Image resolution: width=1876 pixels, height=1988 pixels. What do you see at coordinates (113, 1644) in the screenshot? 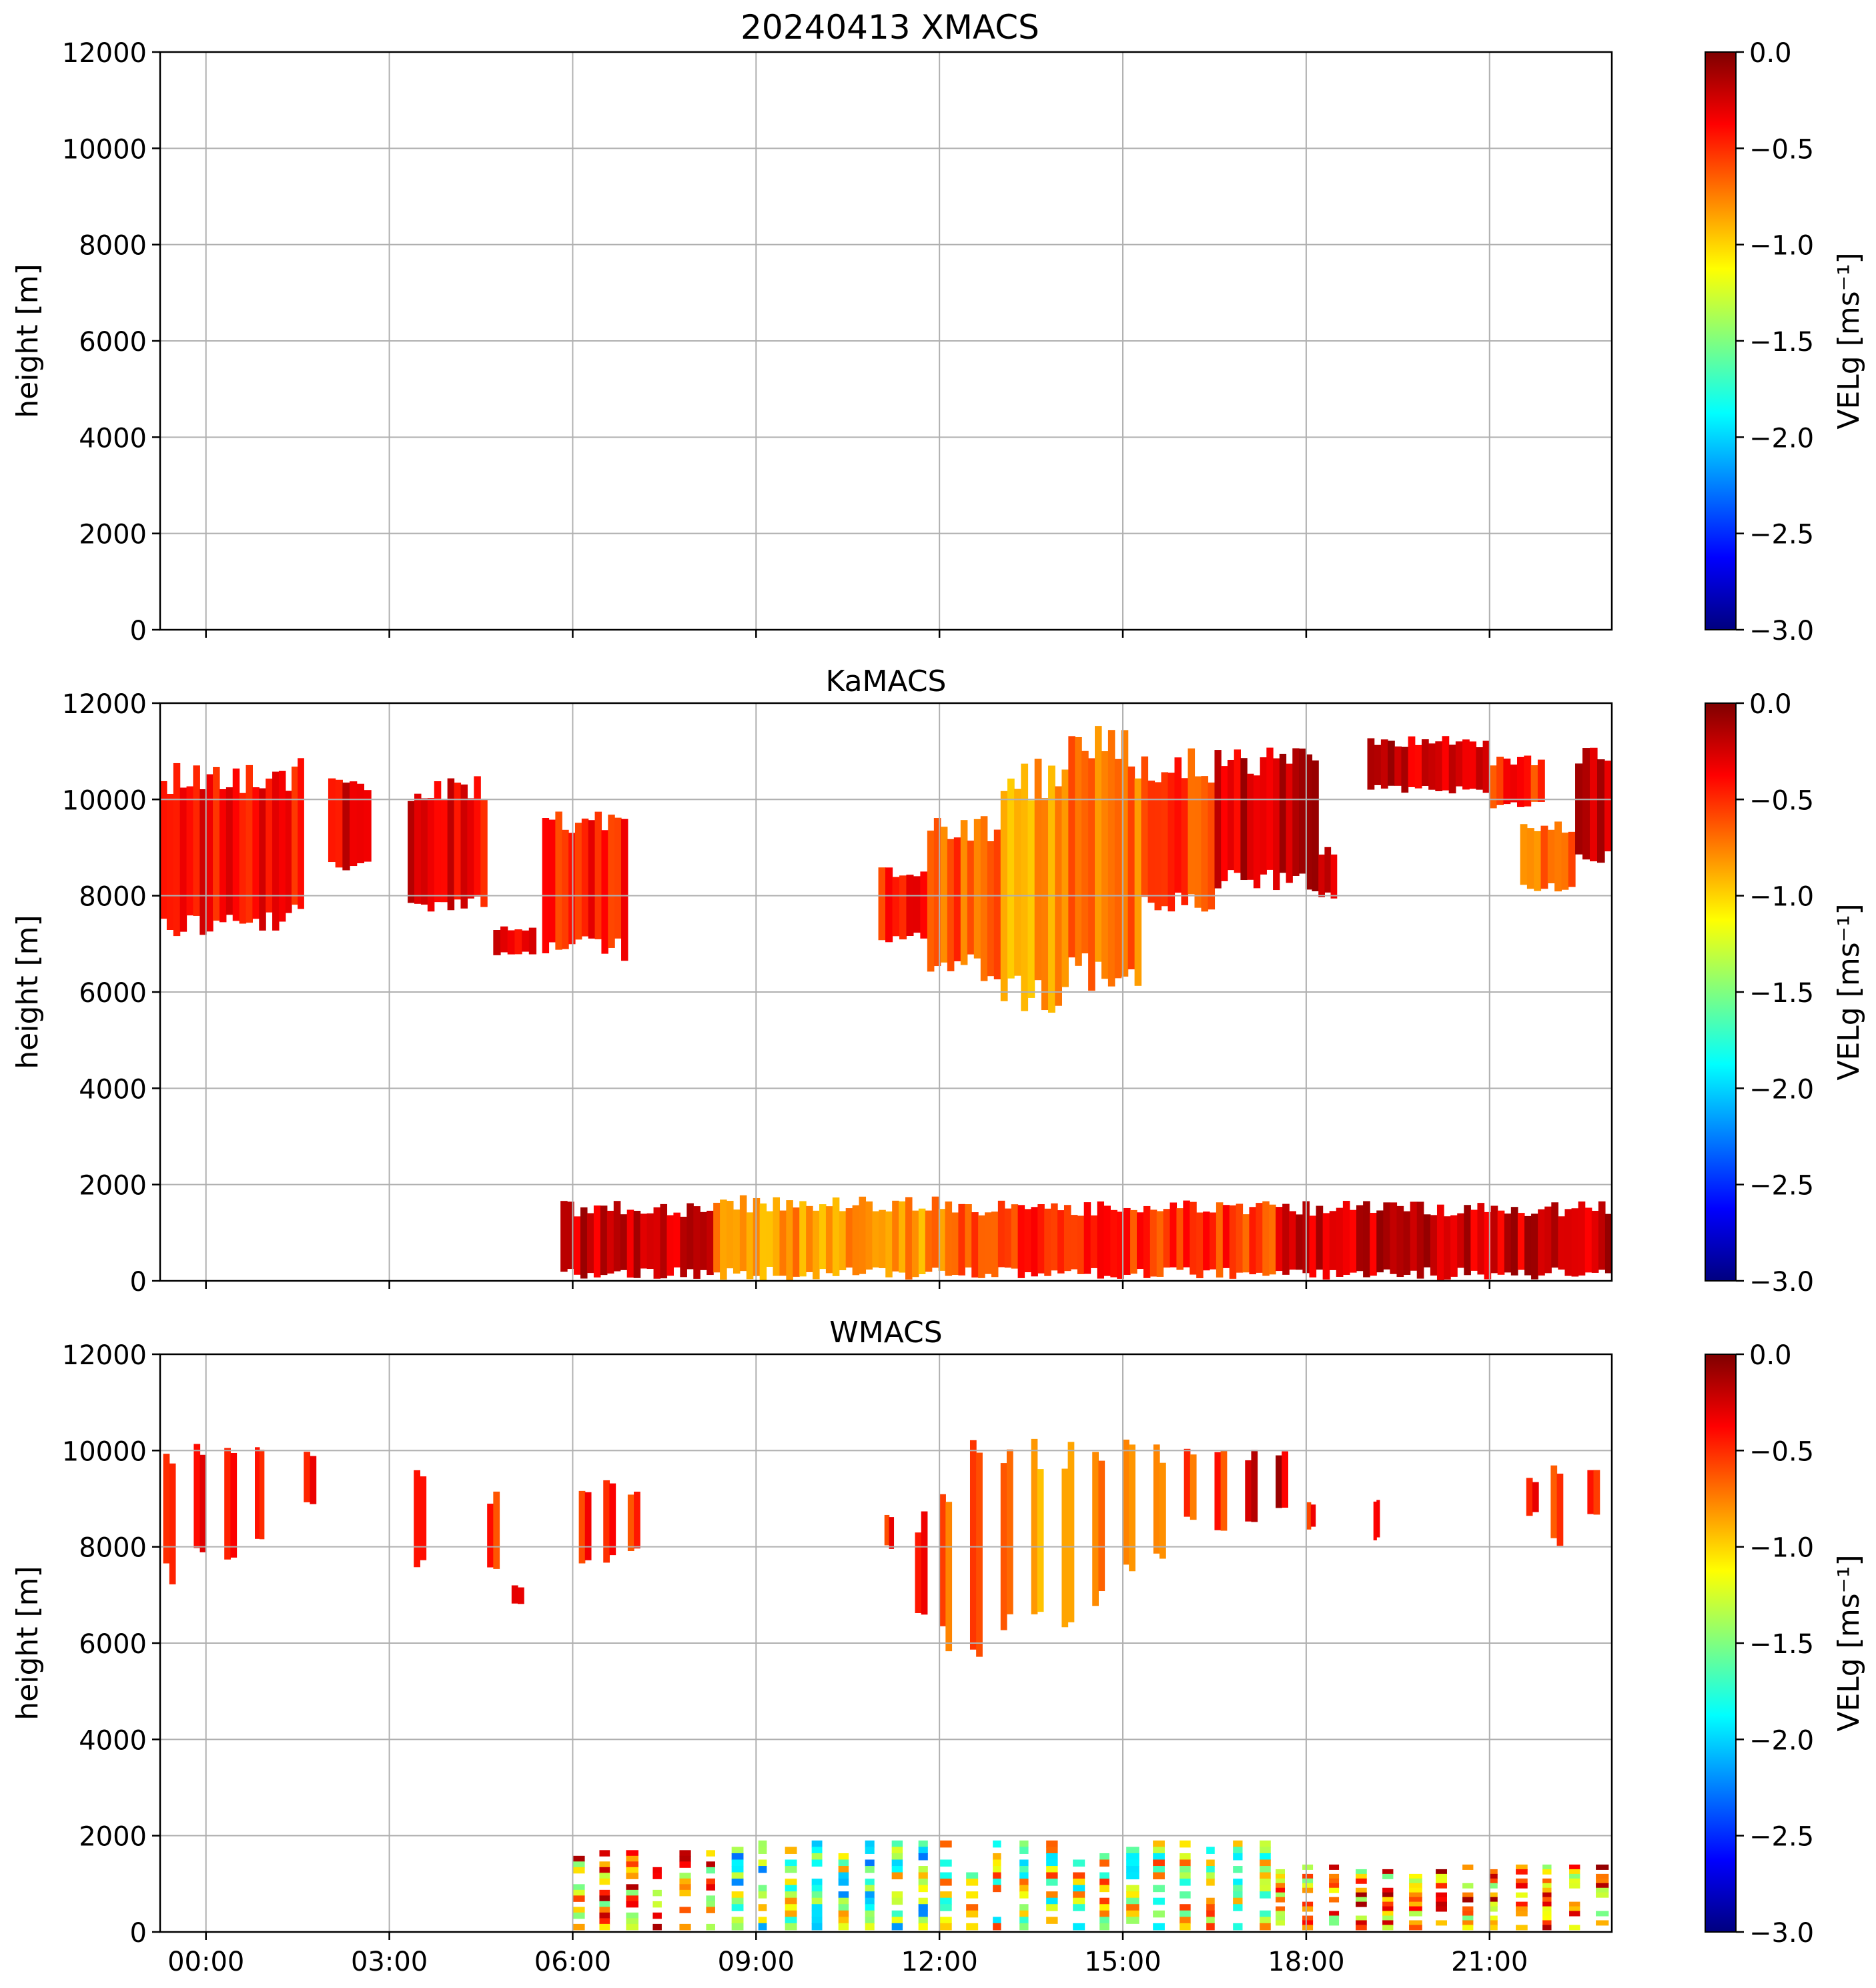
I see `y-tick-label: 6000` at bounding box center [113, 1644].